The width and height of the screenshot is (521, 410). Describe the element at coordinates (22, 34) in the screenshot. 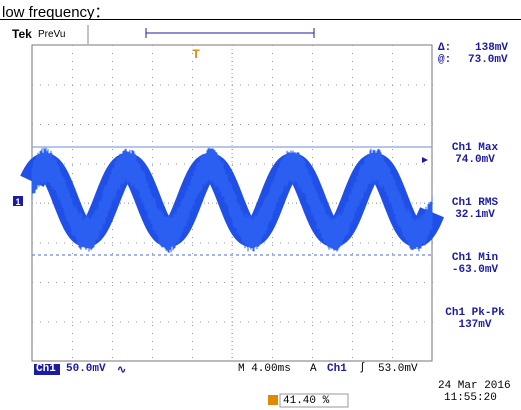

I see `brand: Tek` at that location.